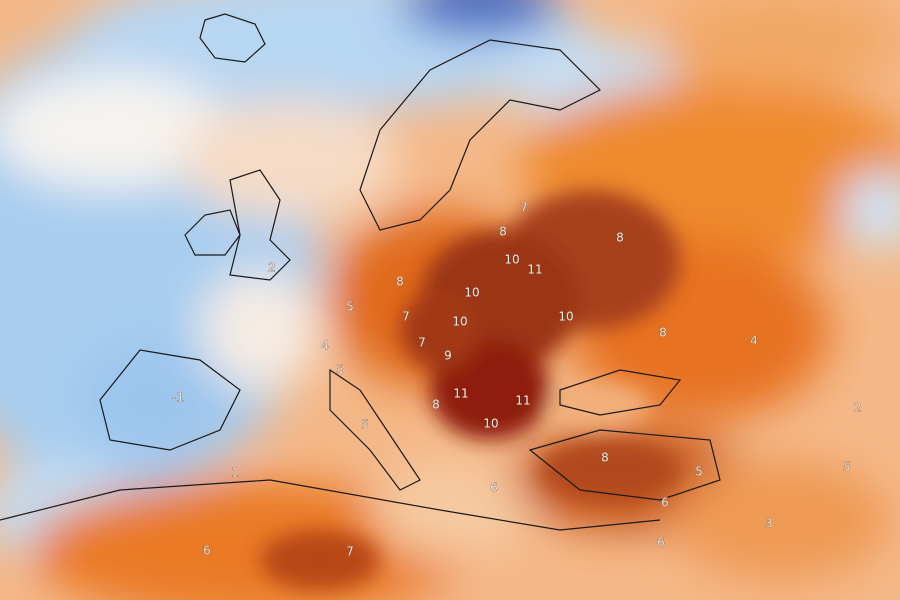  Describe the element at coordinates (769, 524) in the screenshot. I see `anomaly-label: 3` at that location.